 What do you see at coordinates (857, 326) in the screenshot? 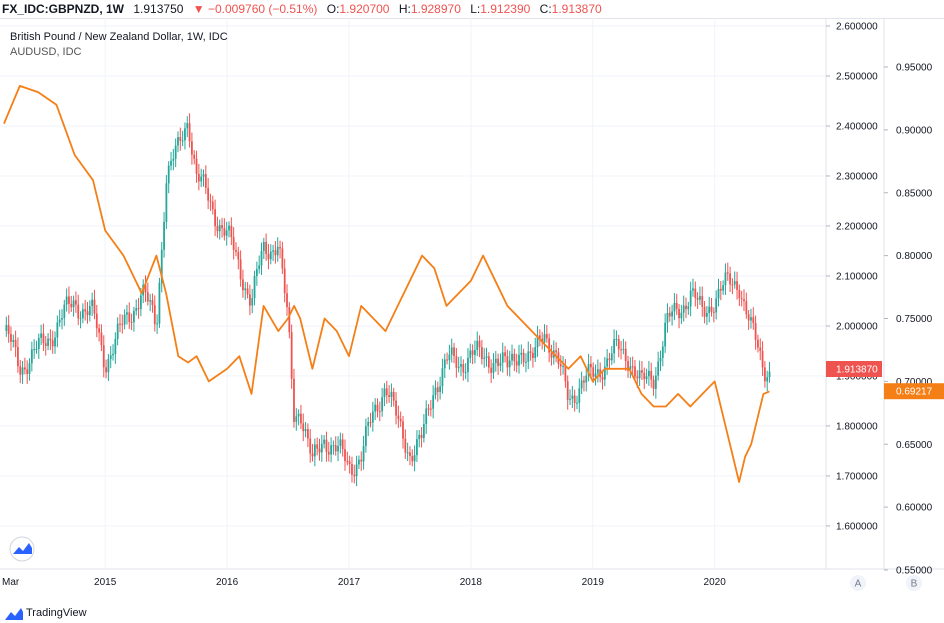
I see `left-tick-label: 2.000000` at bounding box center [857, 326].